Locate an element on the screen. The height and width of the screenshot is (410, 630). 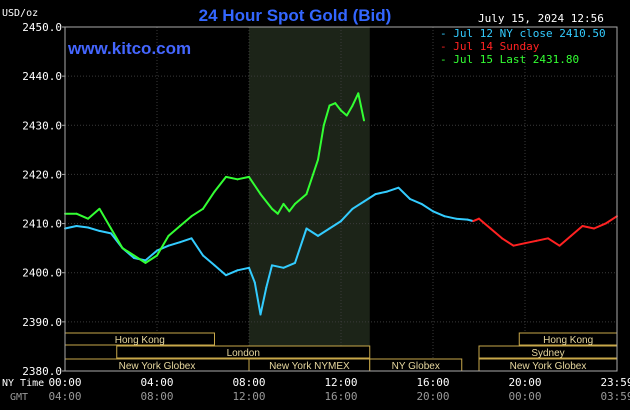
y-tick-label: 2450.0 is located at coordinates (42, 27).